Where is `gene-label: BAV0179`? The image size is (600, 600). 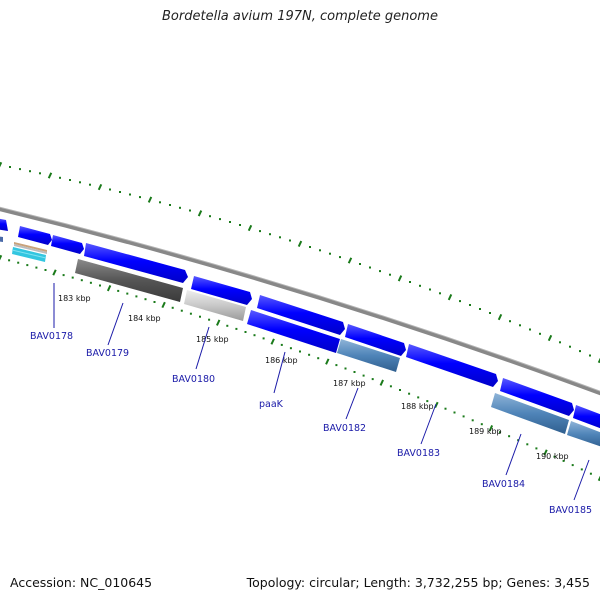 gene-label: BAV0179 is located at coordinates (107, 353).